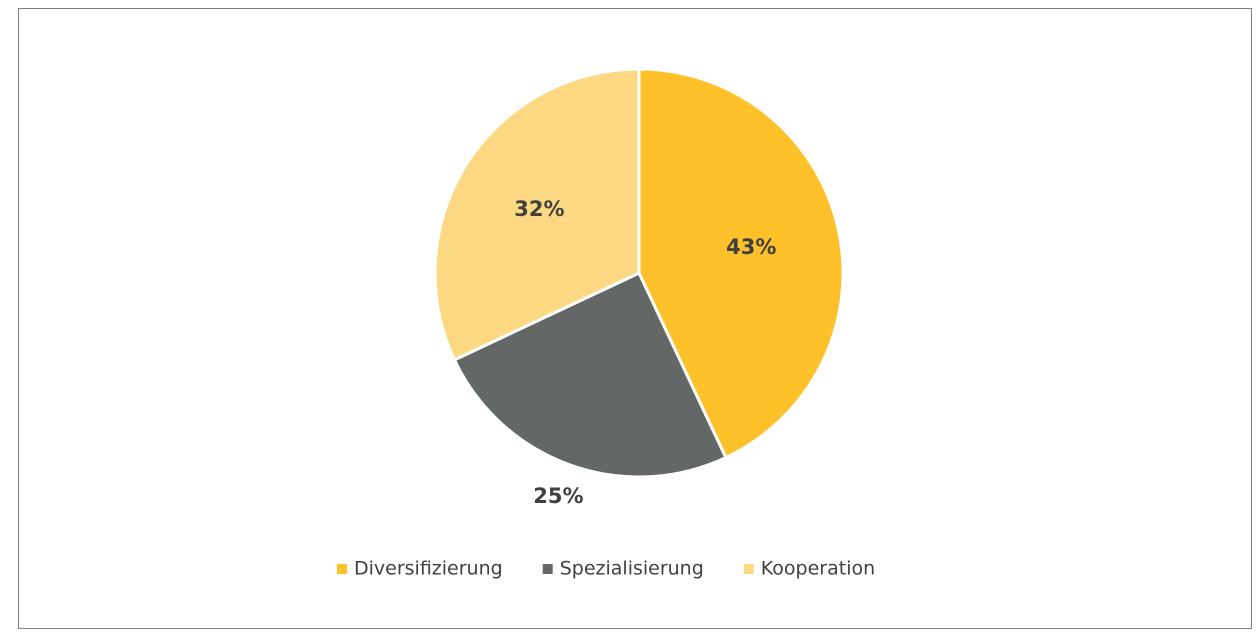 The image size is (1259, 639). Describe the element at coordinates (428, 569) in the screenshot. I see `legend-label: Diversifizierung` at that location.